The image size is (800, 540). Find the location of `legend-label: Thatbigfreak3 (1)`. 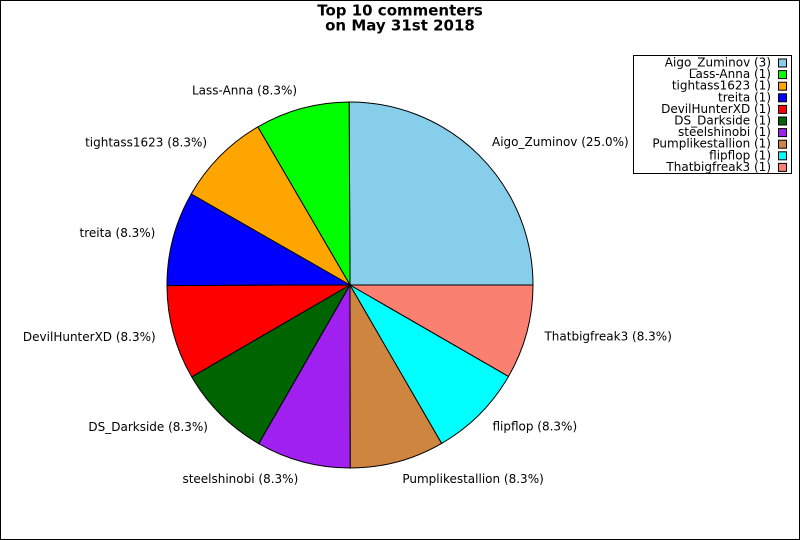

legend-label: Thatbigfreak3 (1) is located at coordinates (718, 167).